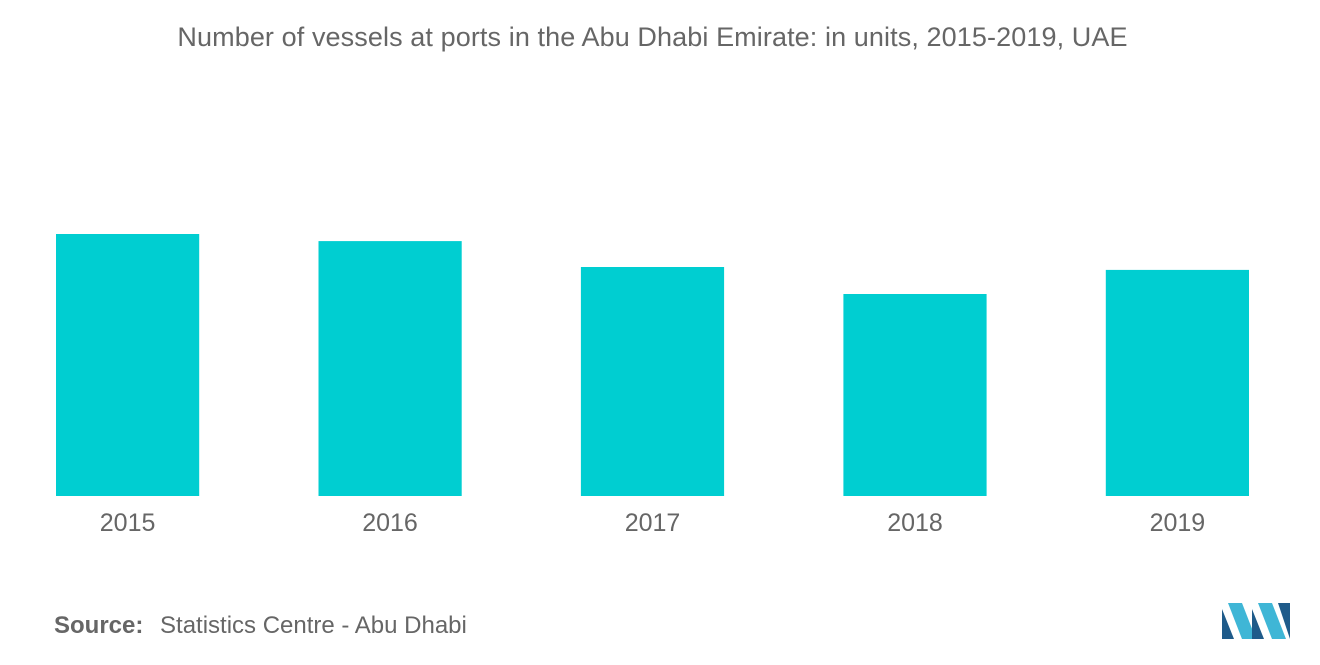 This screenshot has width=1320, height=665. Describe the element at coordinates (128, 523) in the screenshot. I see `x-tick-label-2015: 2015` at that location.